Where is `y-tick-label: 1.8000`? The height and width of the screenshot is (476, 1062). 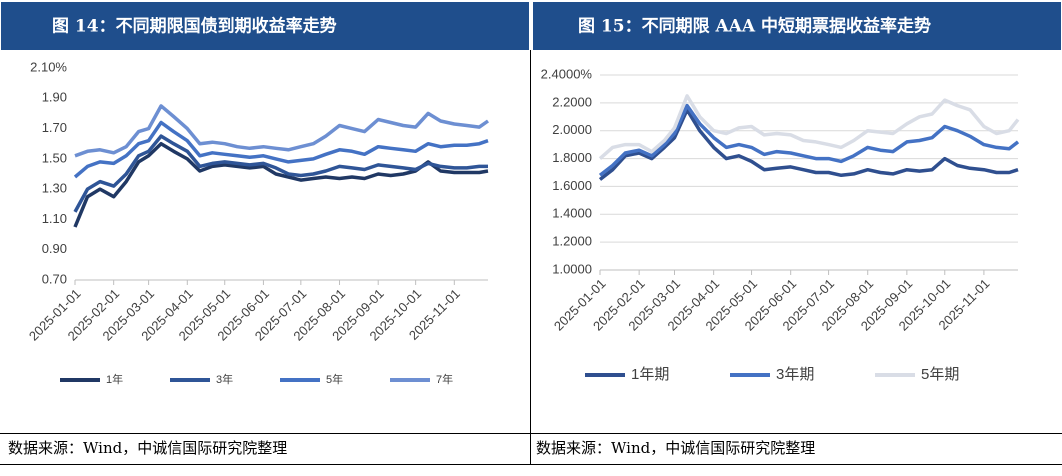
y-tick-label: 1.8000 is located at coordinates (572, 157).